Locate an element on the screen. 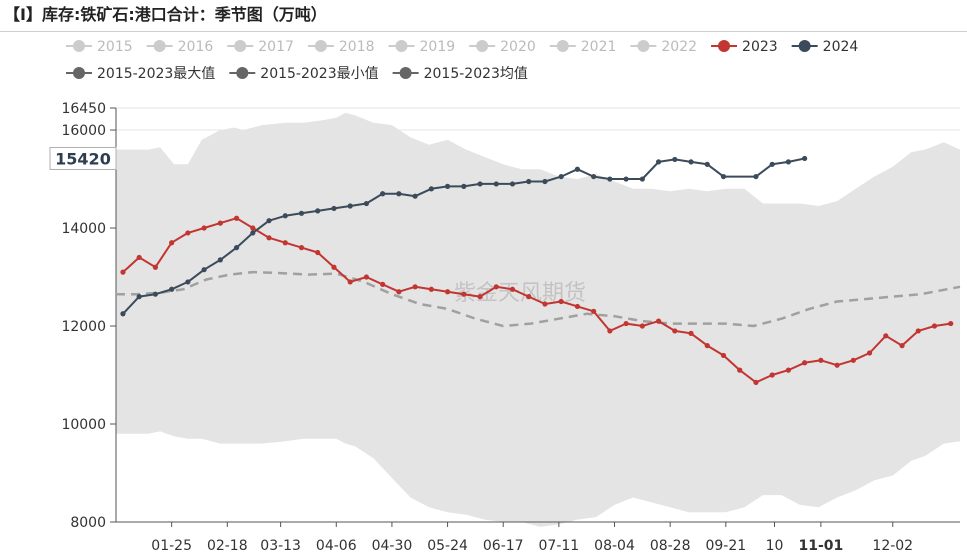 This screenshot has height=556, width=967. legend-item-2020: 2020 is located at coordinates (502, 47).